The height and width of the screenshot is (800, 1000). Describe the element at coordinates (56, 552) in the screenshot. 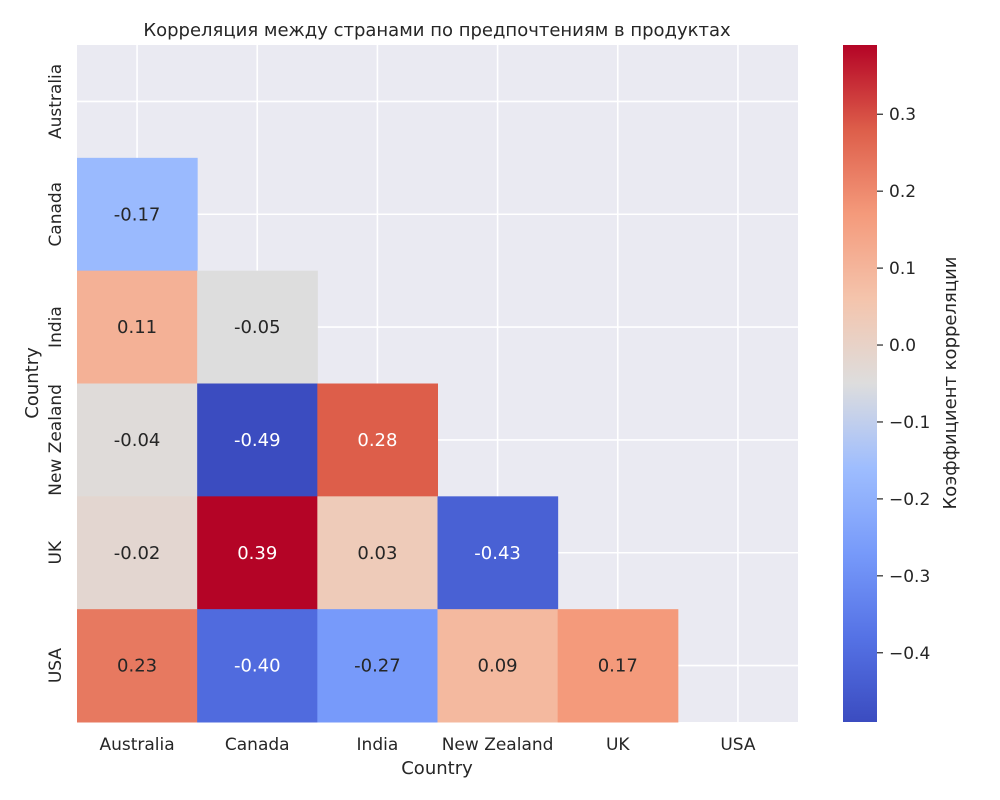

I see `y-tick-label: UK` at that location.